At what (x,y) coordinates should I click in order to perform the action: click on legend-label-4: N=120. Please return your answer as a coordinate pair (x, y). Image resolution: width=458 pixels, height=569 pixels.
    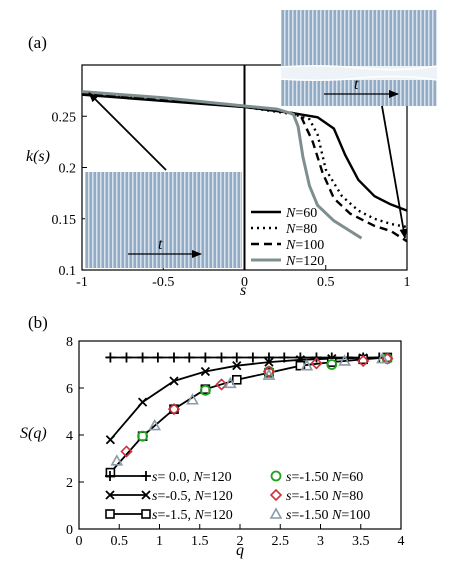
    Looking at the image, I should click on (304, 261).